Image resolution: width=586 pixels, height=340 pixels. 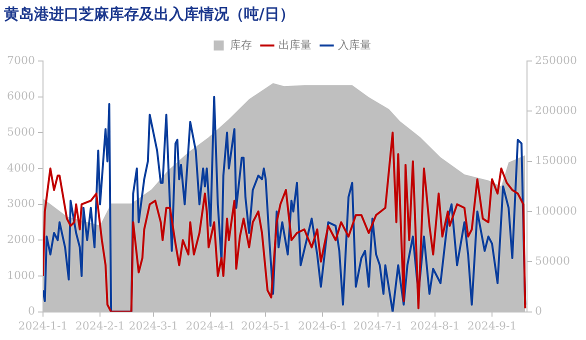 What do you see at coordinates (153, 325) in the screenshot?
I see `x-tick-label: 2024-3-1` at bounding box center [153, 325].